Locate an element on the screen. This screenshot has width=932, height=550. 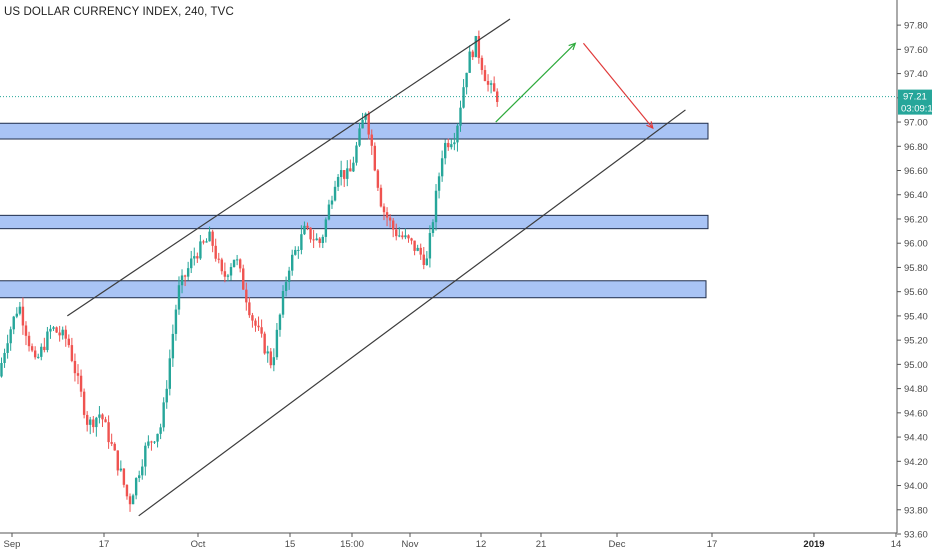
x-tick-label: 12 is located at coordinates (481, 544).